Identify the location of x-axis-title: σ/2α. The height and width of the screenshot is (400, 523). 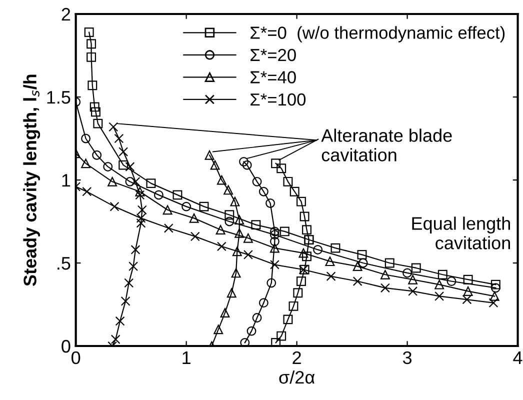
(297, 377).